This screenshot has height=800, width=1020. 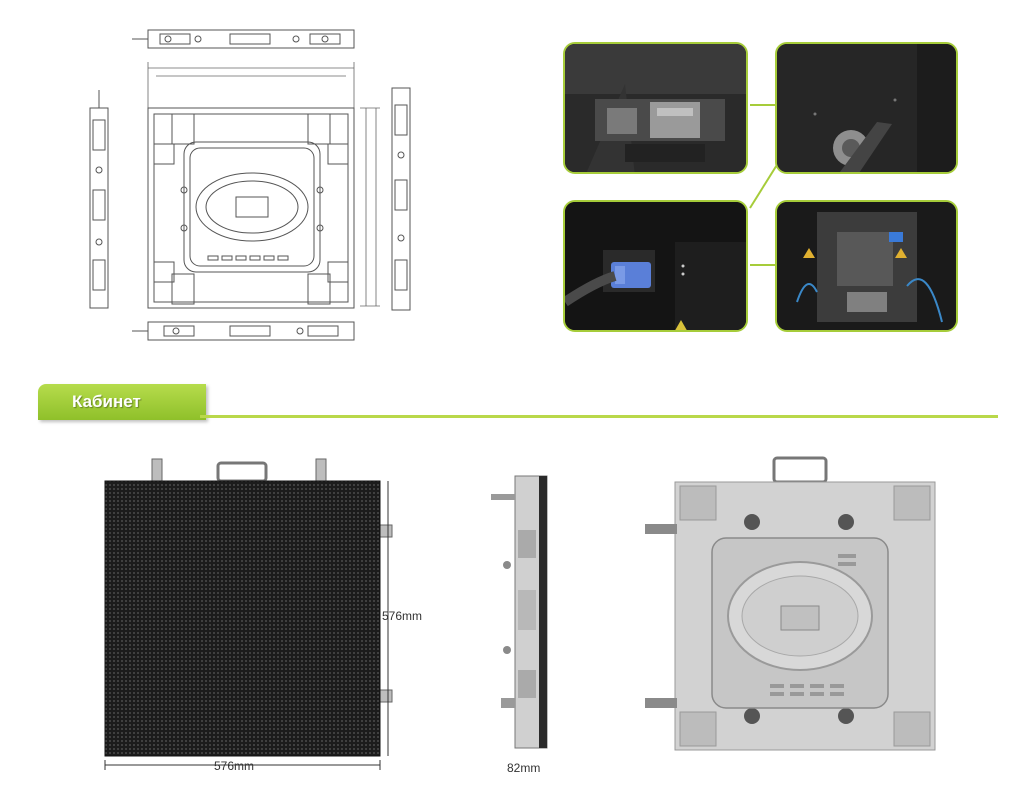 I want to click on cabinet-front-view, so click(x=248, y=614).